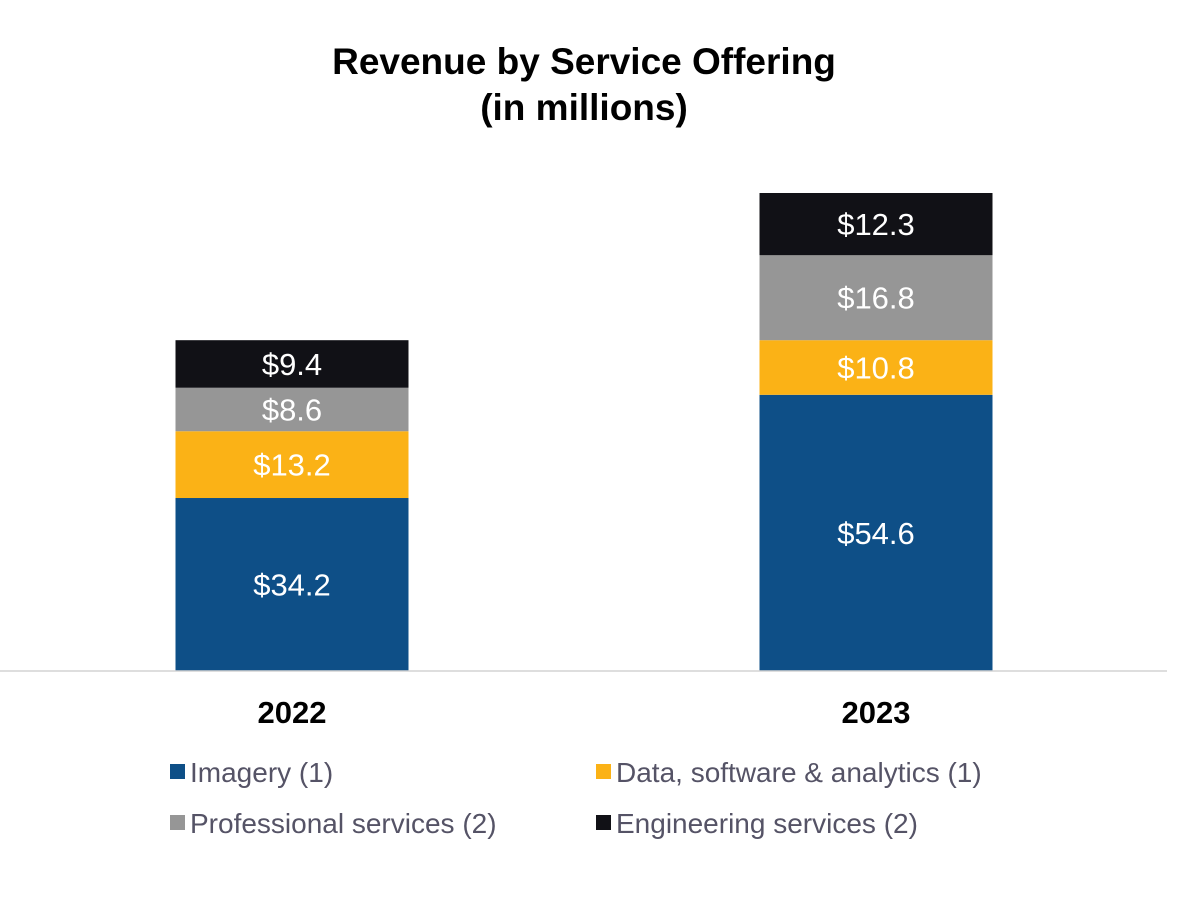 The width and height of the screenshot is (1183, 898). I want to click on legend-label-3: Professional services (2), so click(343, 823).